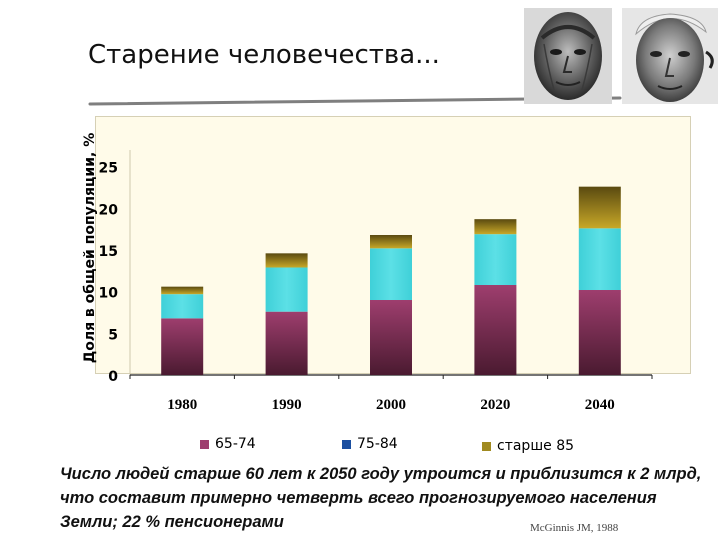  I want to click on x-tick-label: 2040, so click(600, 405).